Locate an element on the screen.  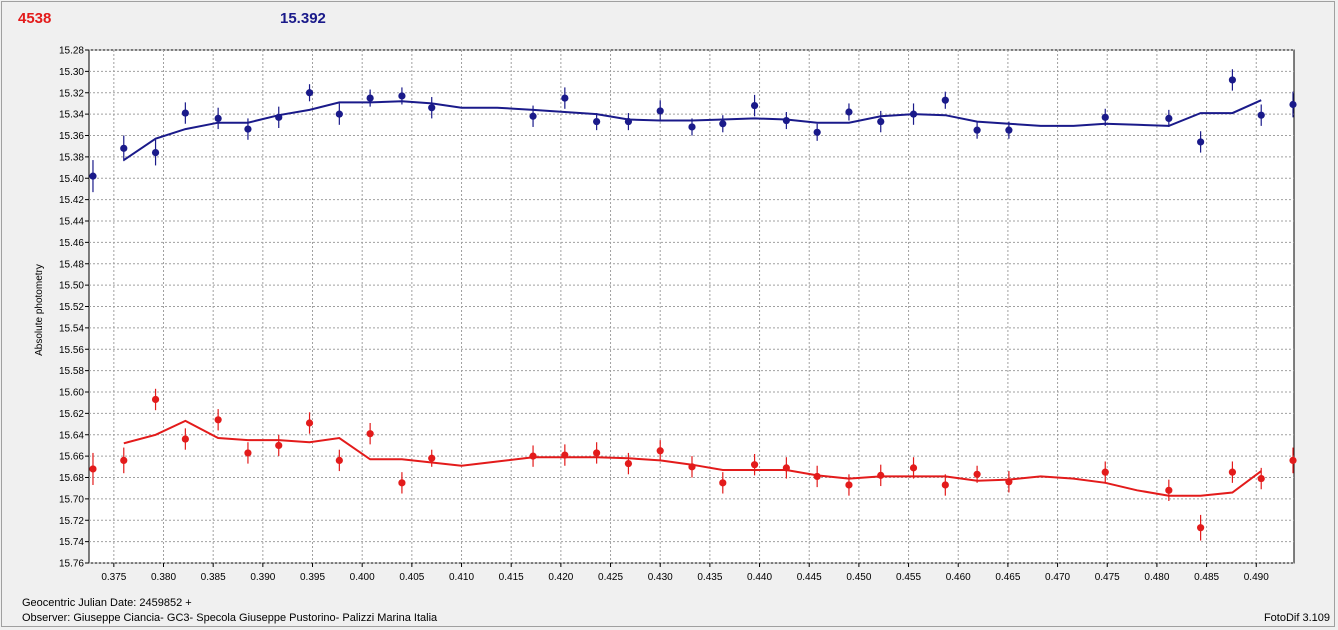
y-tick-label: 15.38 is located at coordinates (71, 157).